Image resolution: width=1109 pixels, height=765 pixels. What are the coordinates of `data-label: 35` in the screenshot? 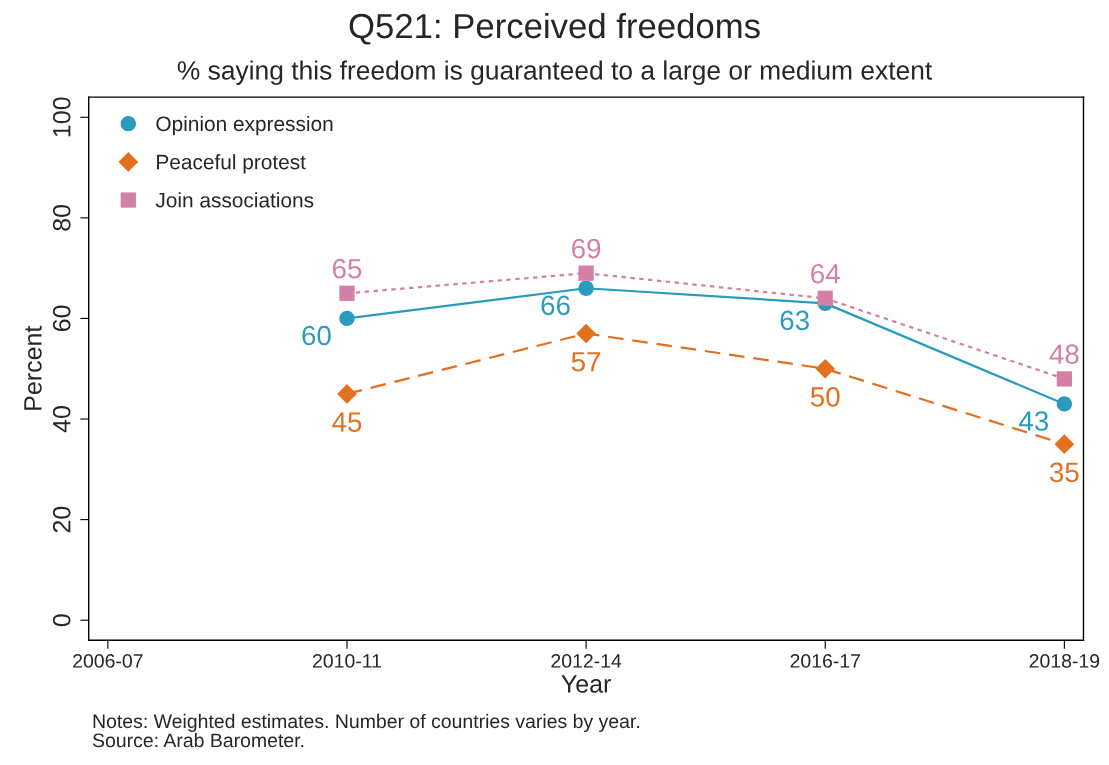 It's located at (1064, 472).